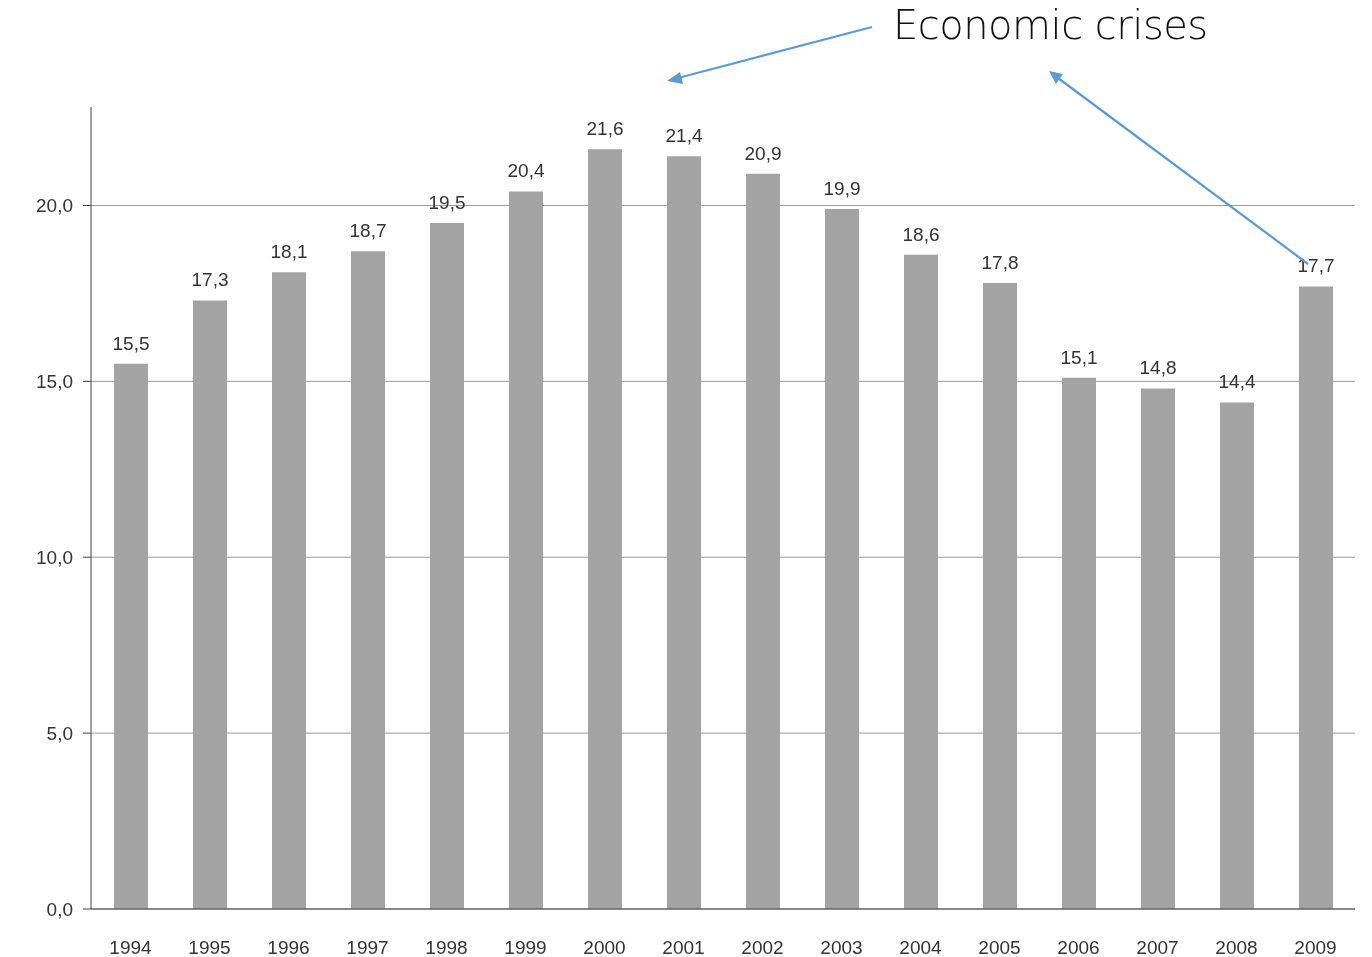  I want to click on data-label: 20,4, so click(526, 171).